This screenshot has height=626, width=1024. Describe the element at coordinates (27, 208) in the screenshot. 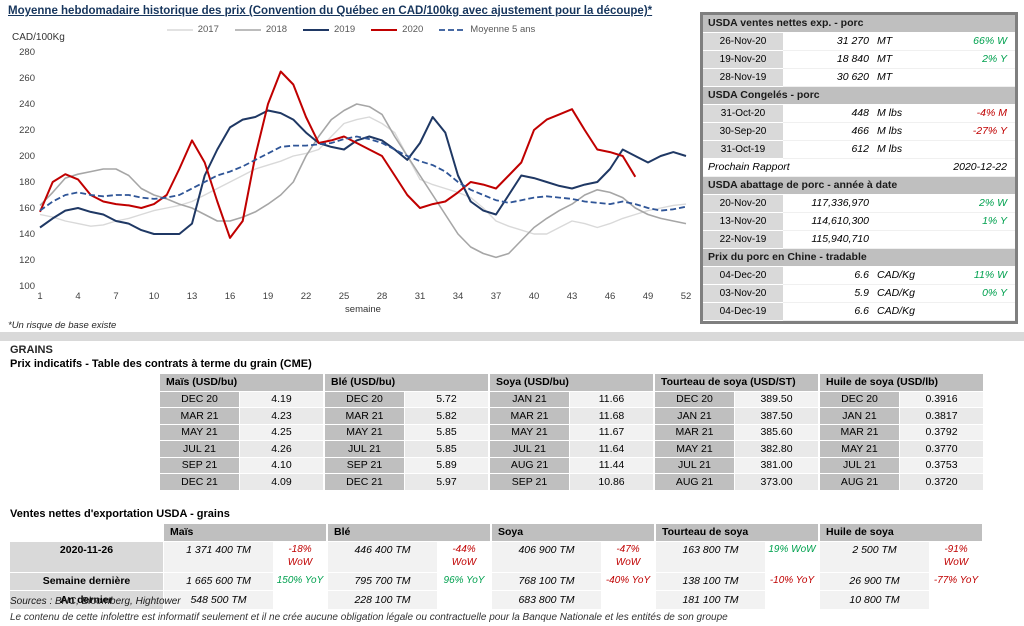

I see `svg-text: 160` at that location.